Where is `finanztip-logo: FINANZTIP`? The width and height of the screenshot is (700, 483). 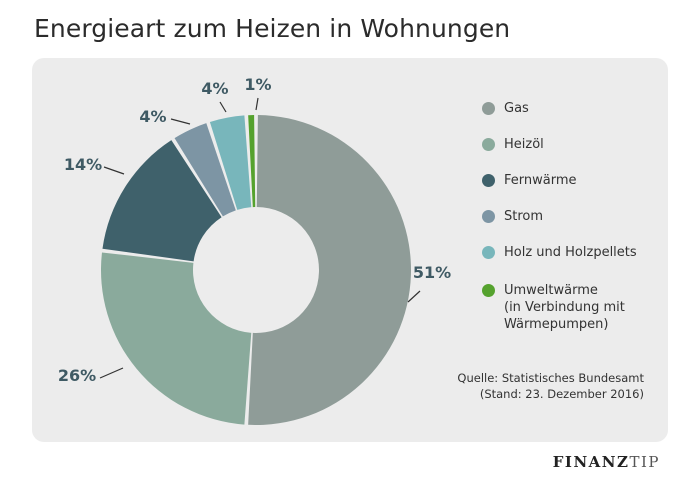
finanztip-logo: FINANZTIP is located at coordinates (606, 462).